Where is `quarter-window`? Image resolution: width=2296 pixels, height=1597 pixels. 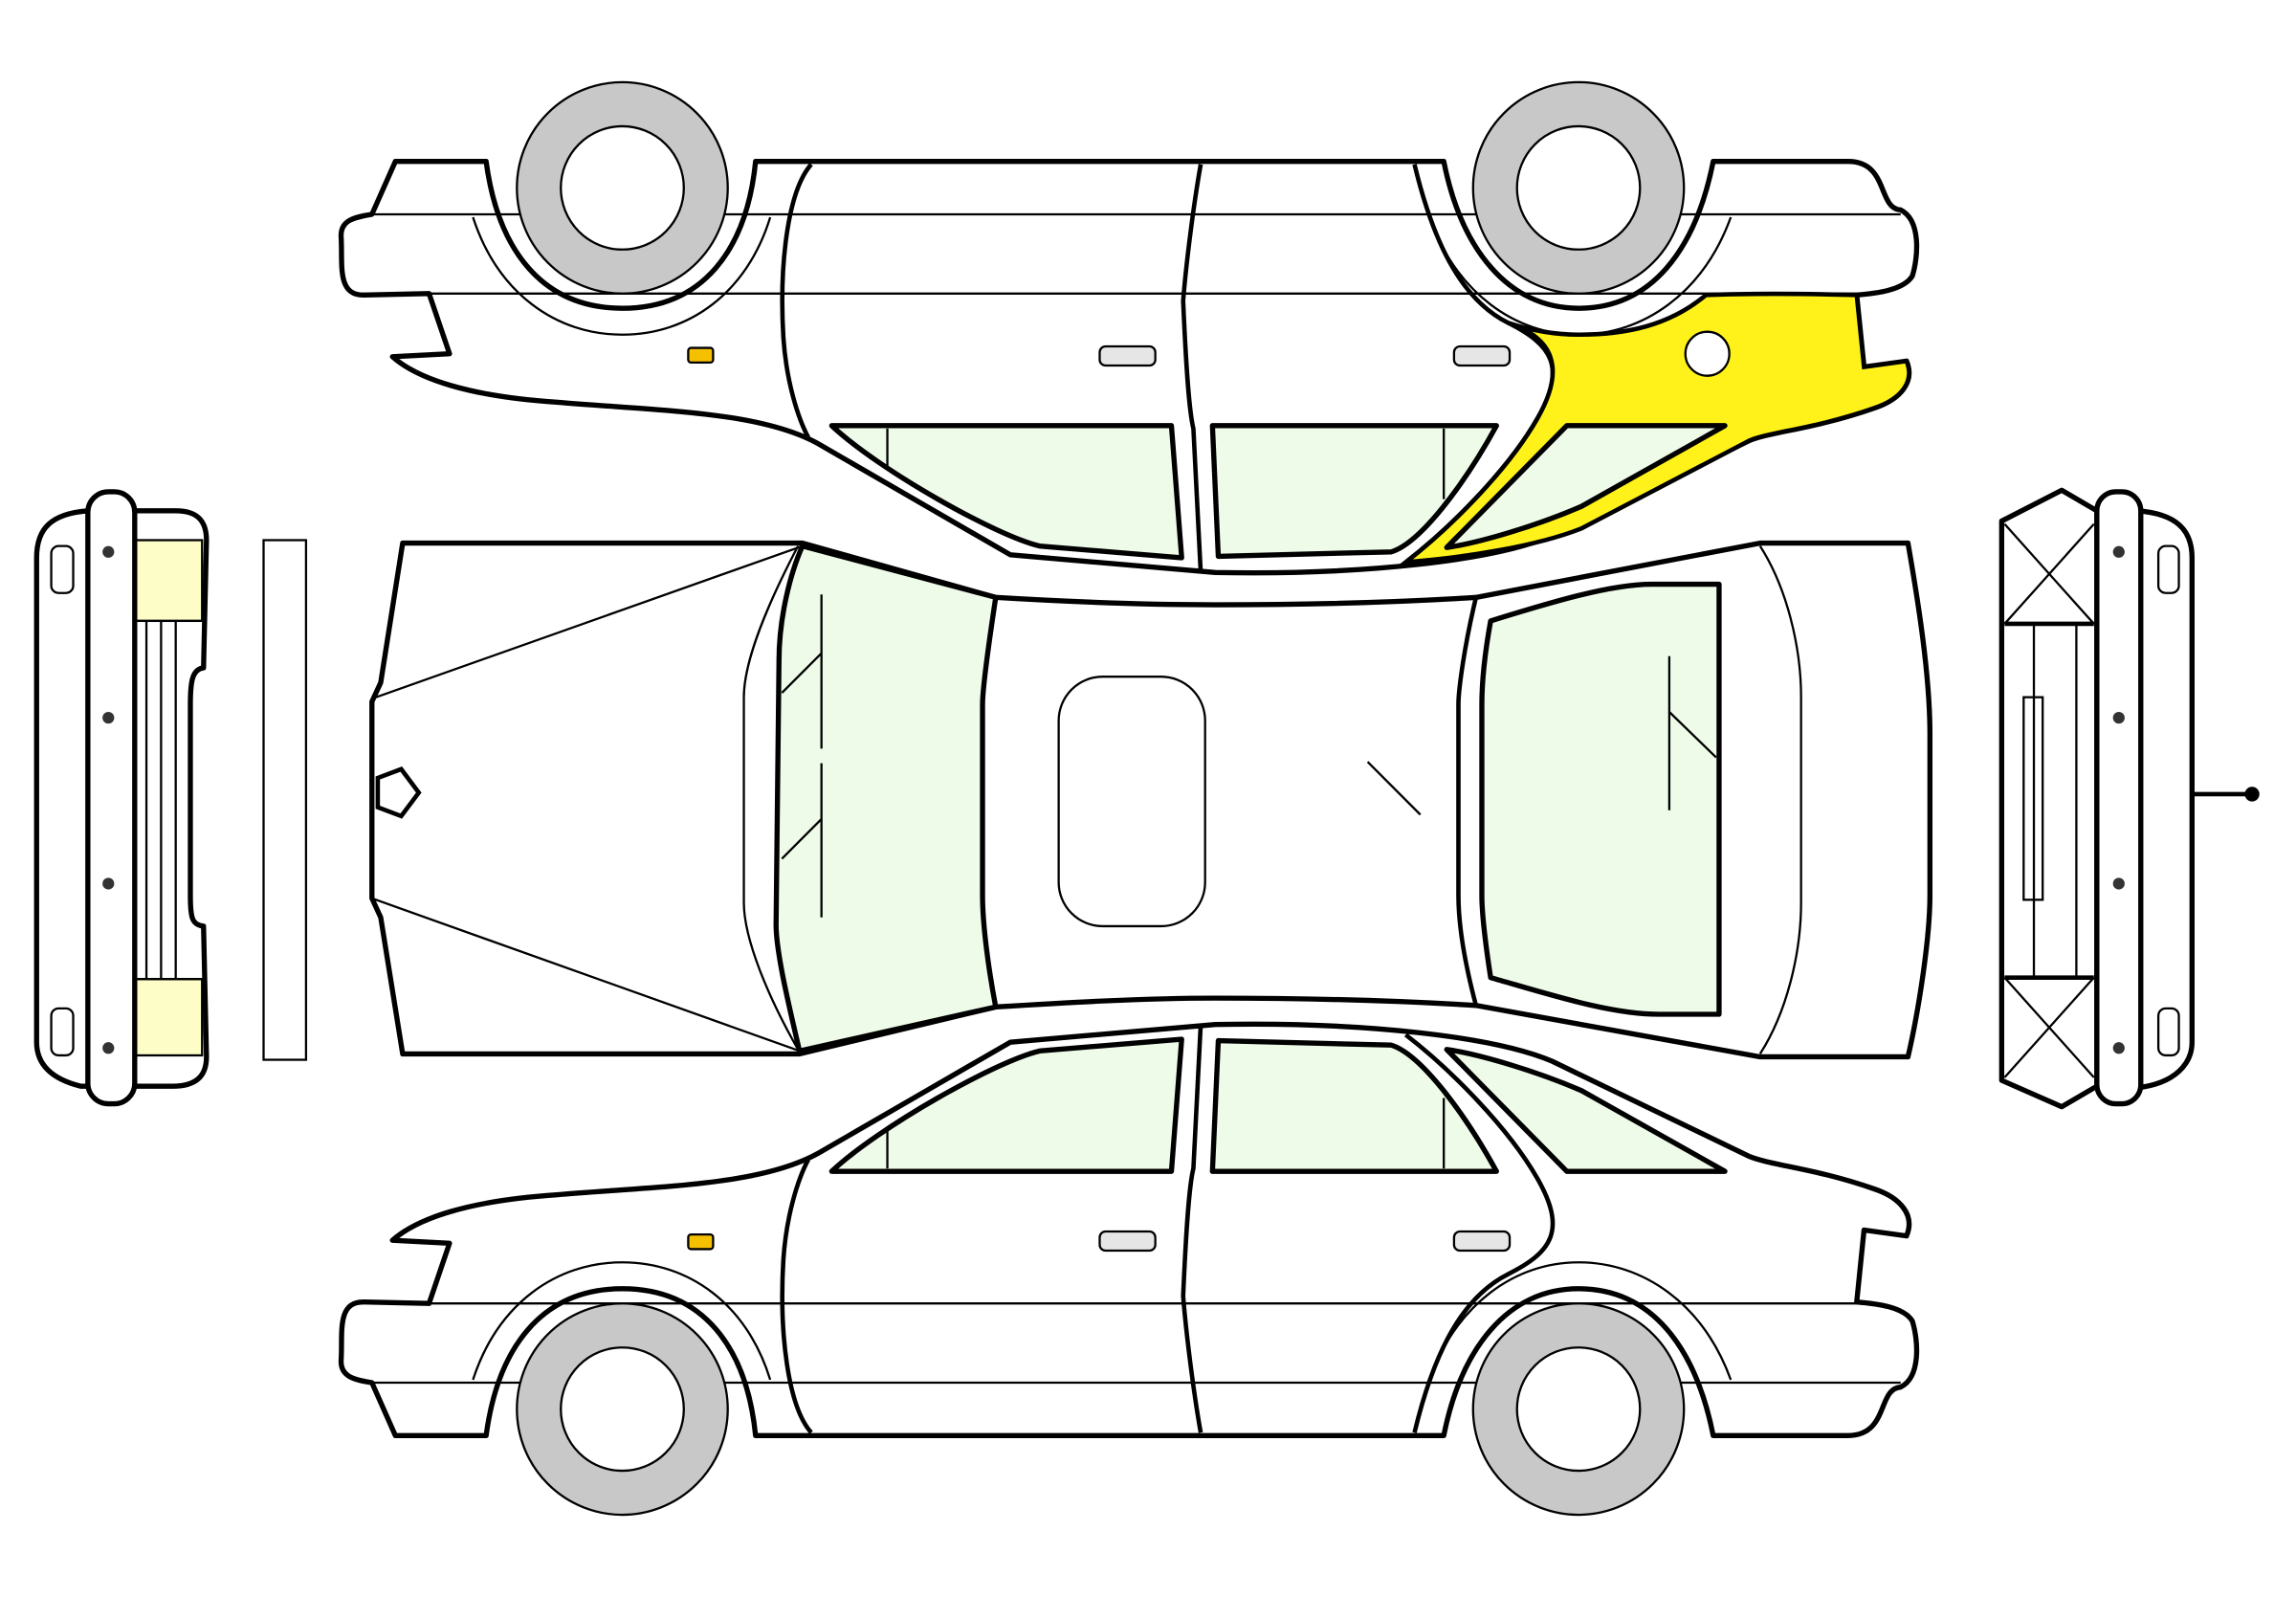
quarter-window is located at coordinates (1586, 486).